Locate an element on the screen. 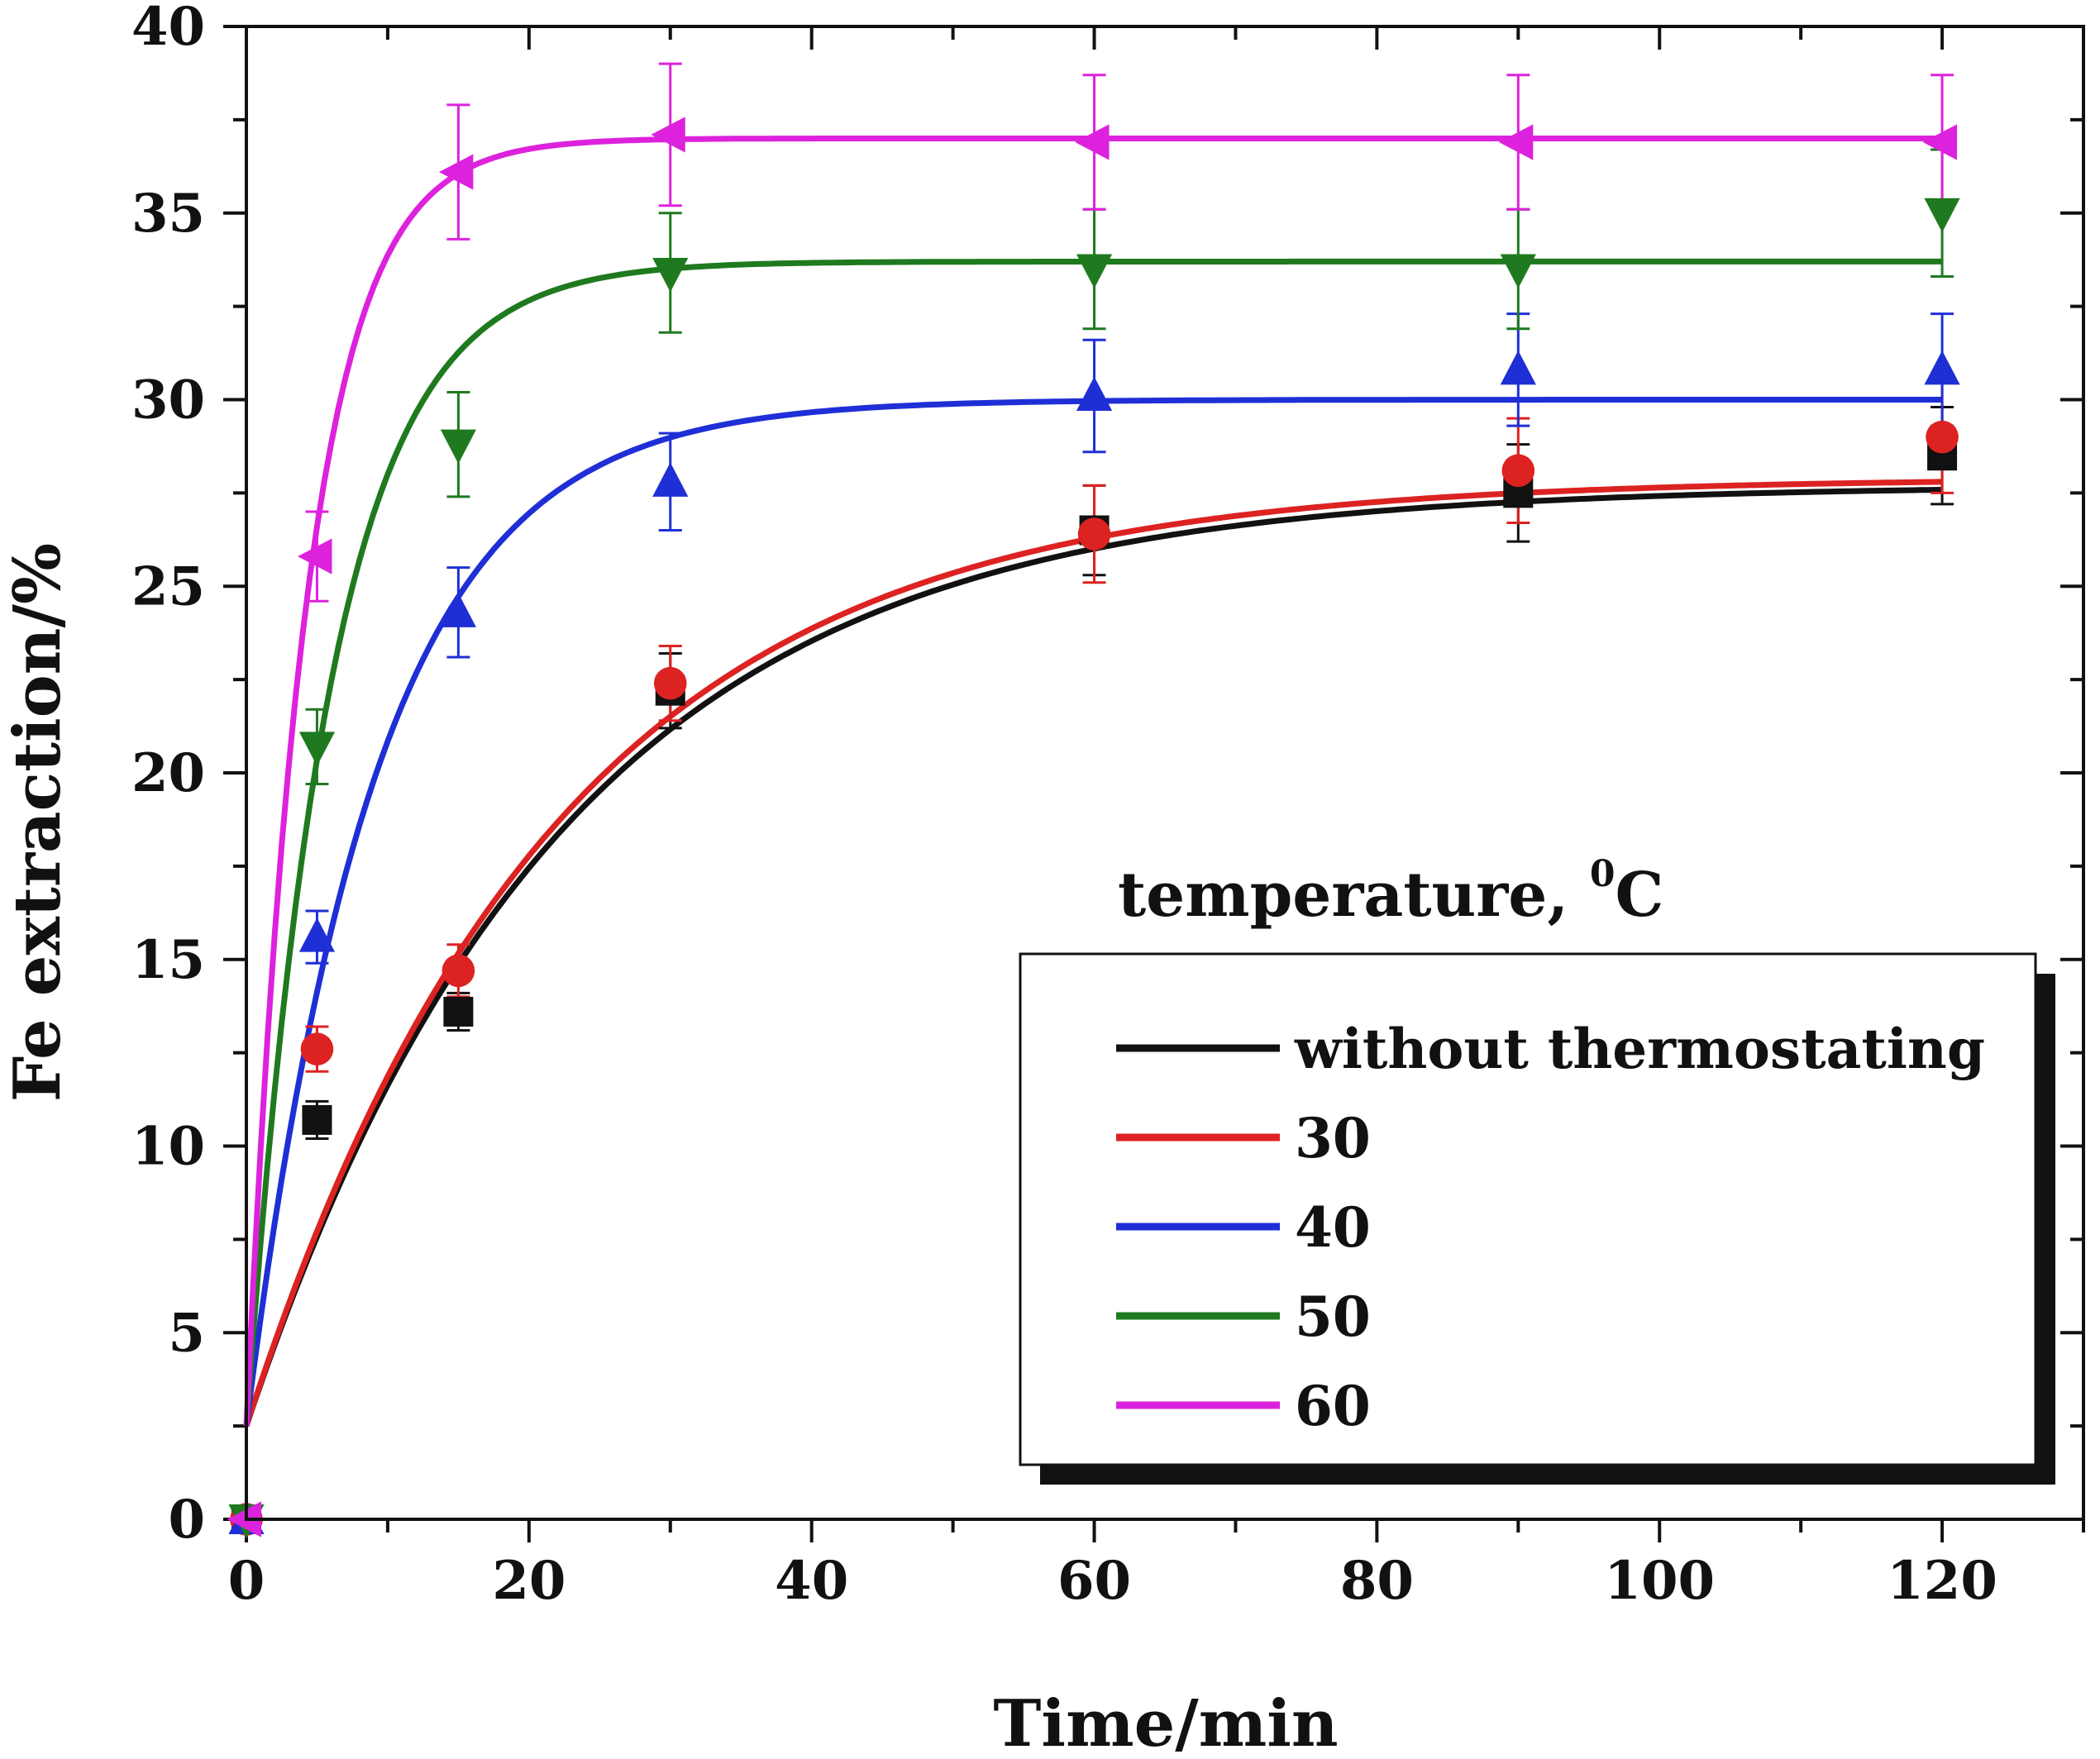 This screenshot has height=1759, width=2100. legend-title-unit: C is located at coordinates (1640, 896).